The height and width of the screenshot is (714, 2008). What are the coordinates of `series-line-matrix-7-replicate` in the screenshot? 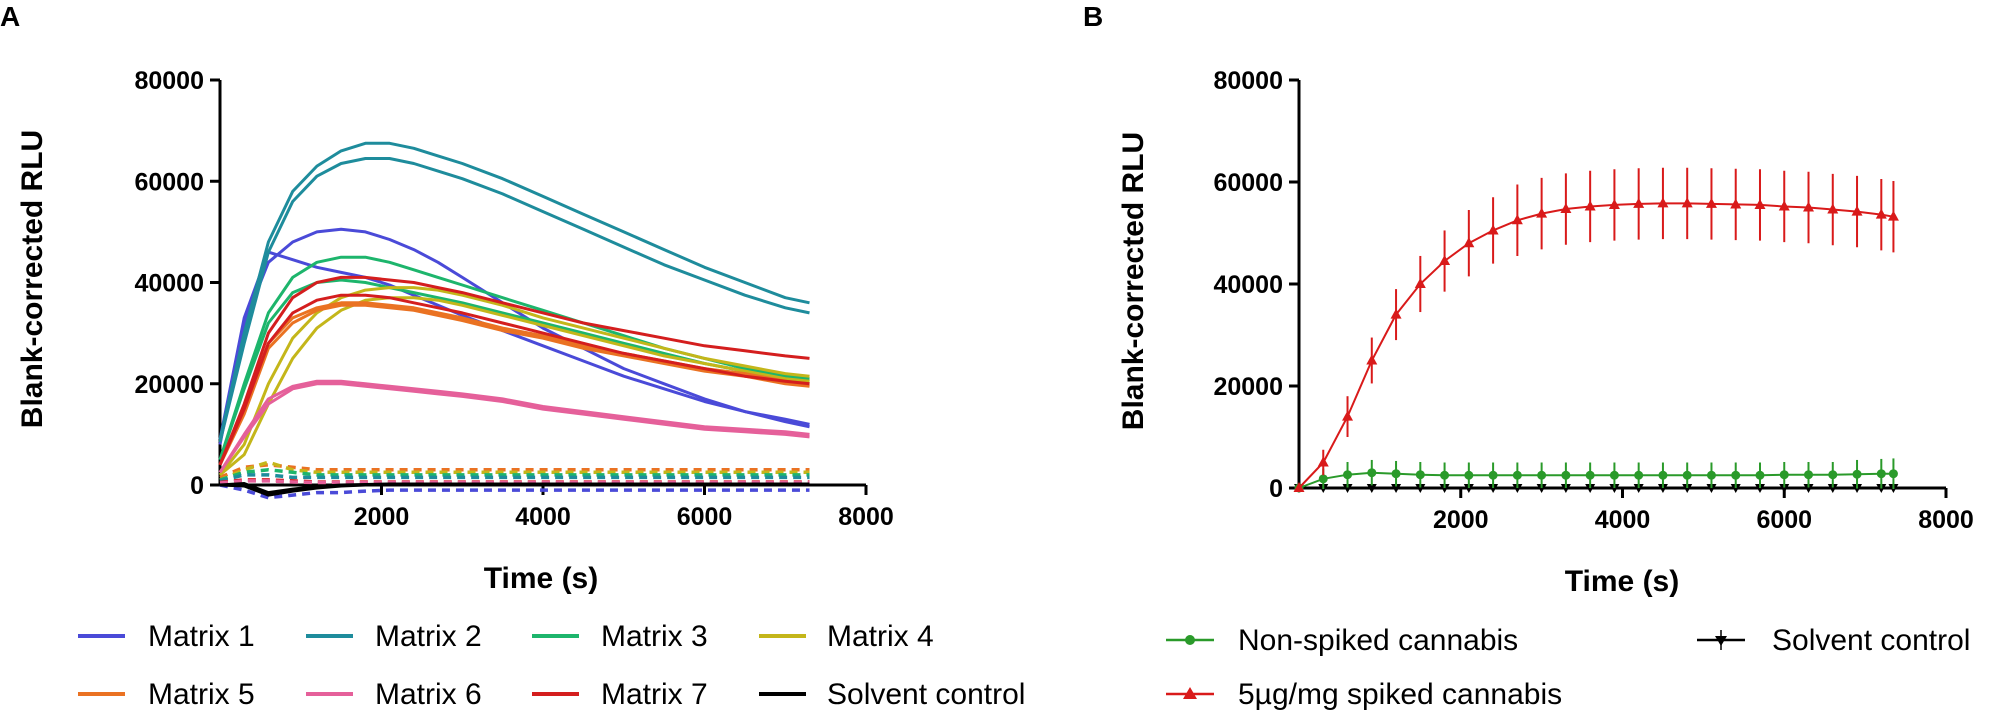 It's located at (514, 379).